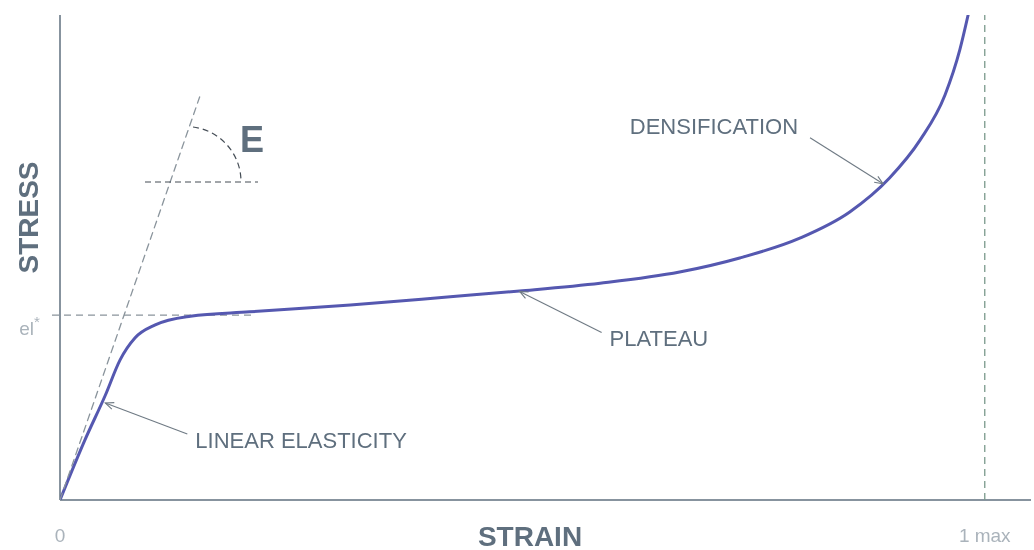 The width and height of the screenshot is (1034, 550). What do you see at coordinates (530, 535) in the screenshot?
I see `x-axis-title: STRAIN` at bounding box center [530, 535].